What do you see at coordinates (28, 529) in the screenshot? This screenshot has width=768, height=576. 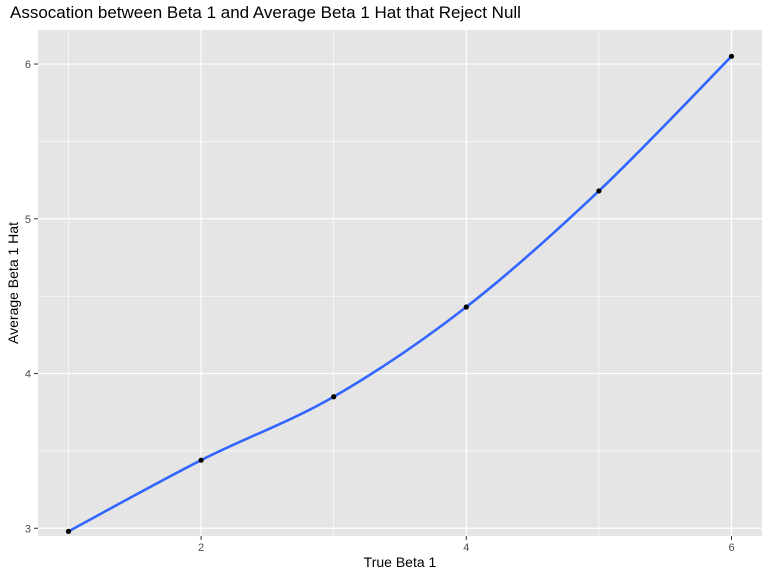 I see `y-tick-label: 3` at bounding box center [28, 529].